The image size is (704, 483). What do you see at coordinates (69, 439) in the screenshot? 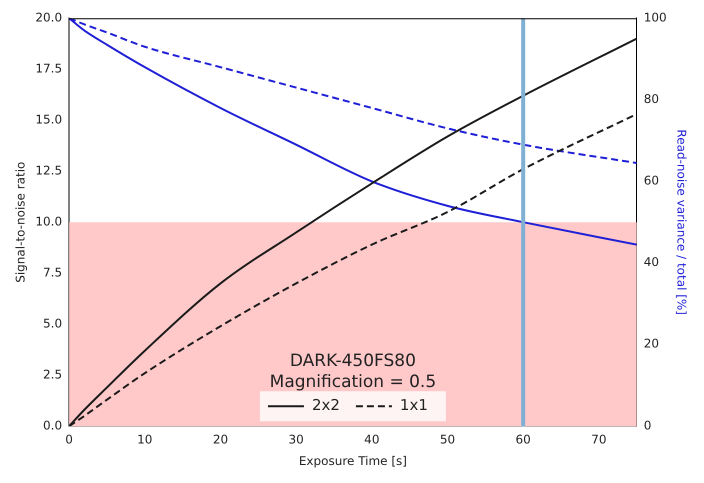
I see `x-tick-label: 0` at bounding box center [69, 439].